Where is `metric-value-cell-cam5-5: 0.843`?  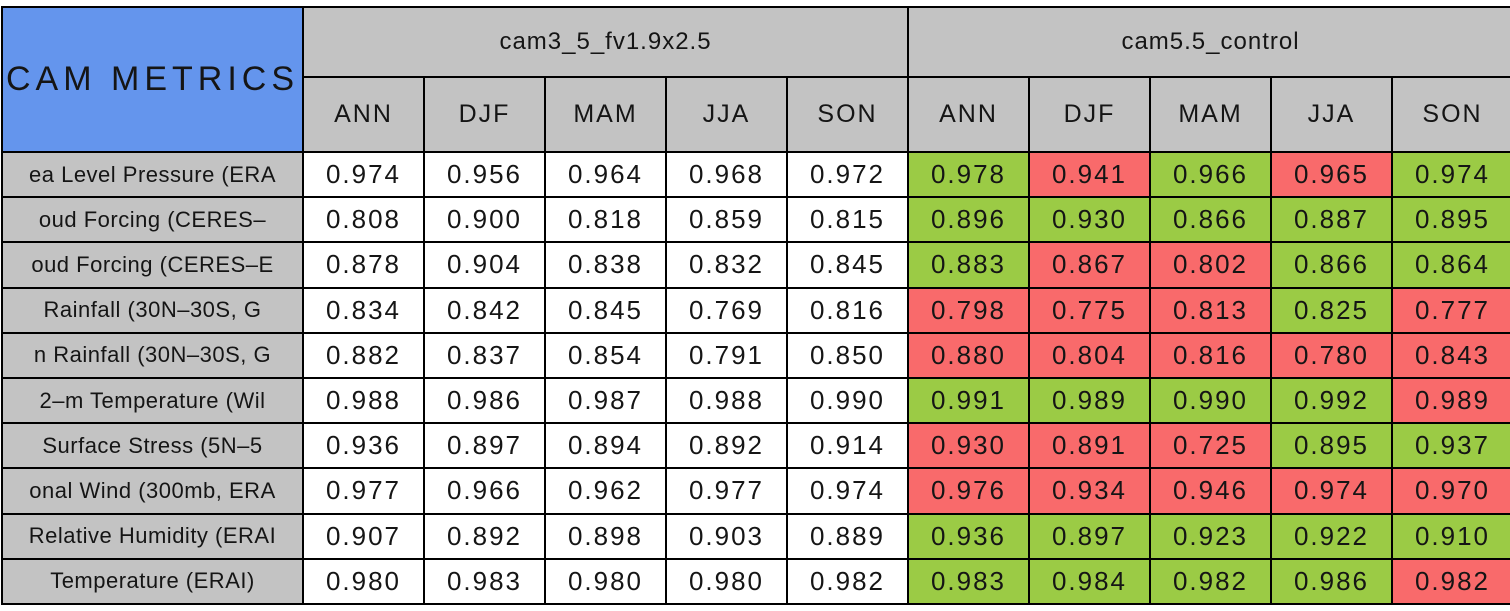
metric-value-cell-cam5-5: 0.843 is located at coordinates (1451, 355).